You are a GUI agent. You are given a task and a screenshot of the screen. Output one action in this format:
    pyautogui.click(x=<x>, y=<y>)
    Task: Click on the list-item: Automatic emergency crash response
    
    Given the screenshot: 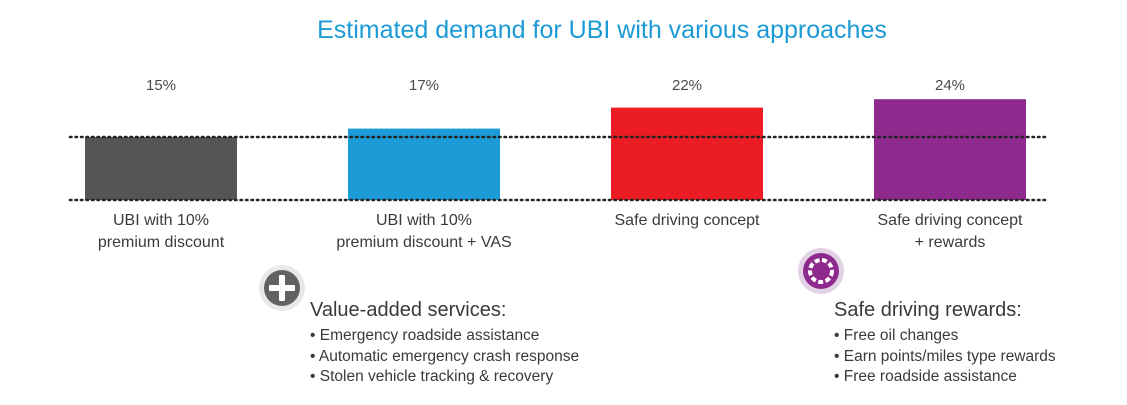 What is the action you would take?
    pyautogui.click(x=444, y=357)
    